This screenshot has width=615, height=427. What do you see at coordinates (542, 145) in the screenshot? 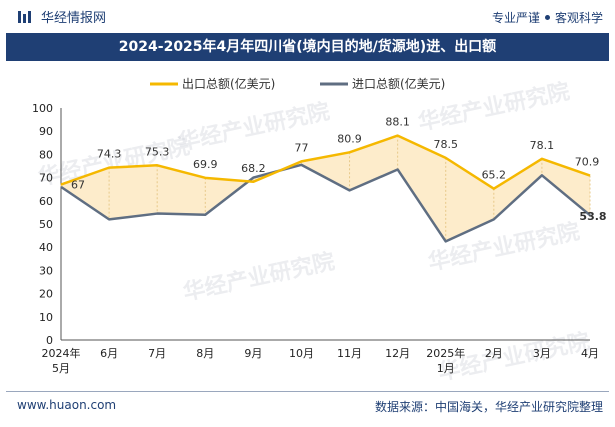
I see `export-data-label: 78.1` at bounding box center [542, 145].